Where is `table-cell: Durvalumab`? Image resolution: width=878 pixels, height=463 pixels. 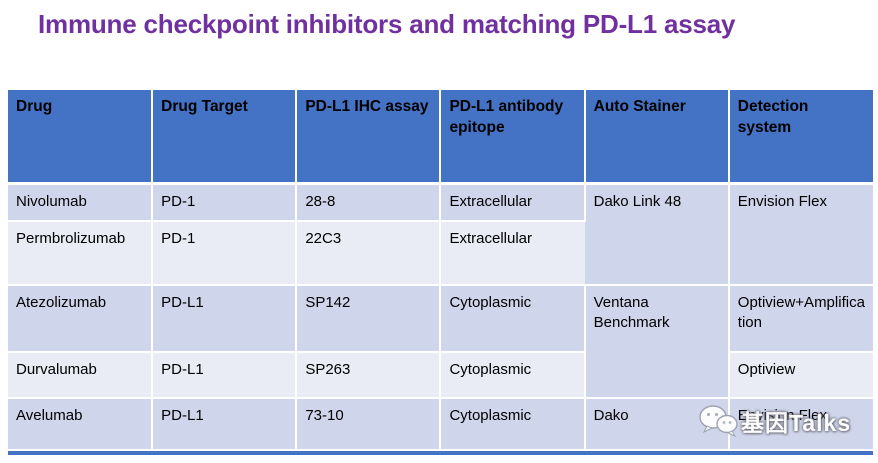
table-cell: Durvalumab is located at coordinates (81, 375).